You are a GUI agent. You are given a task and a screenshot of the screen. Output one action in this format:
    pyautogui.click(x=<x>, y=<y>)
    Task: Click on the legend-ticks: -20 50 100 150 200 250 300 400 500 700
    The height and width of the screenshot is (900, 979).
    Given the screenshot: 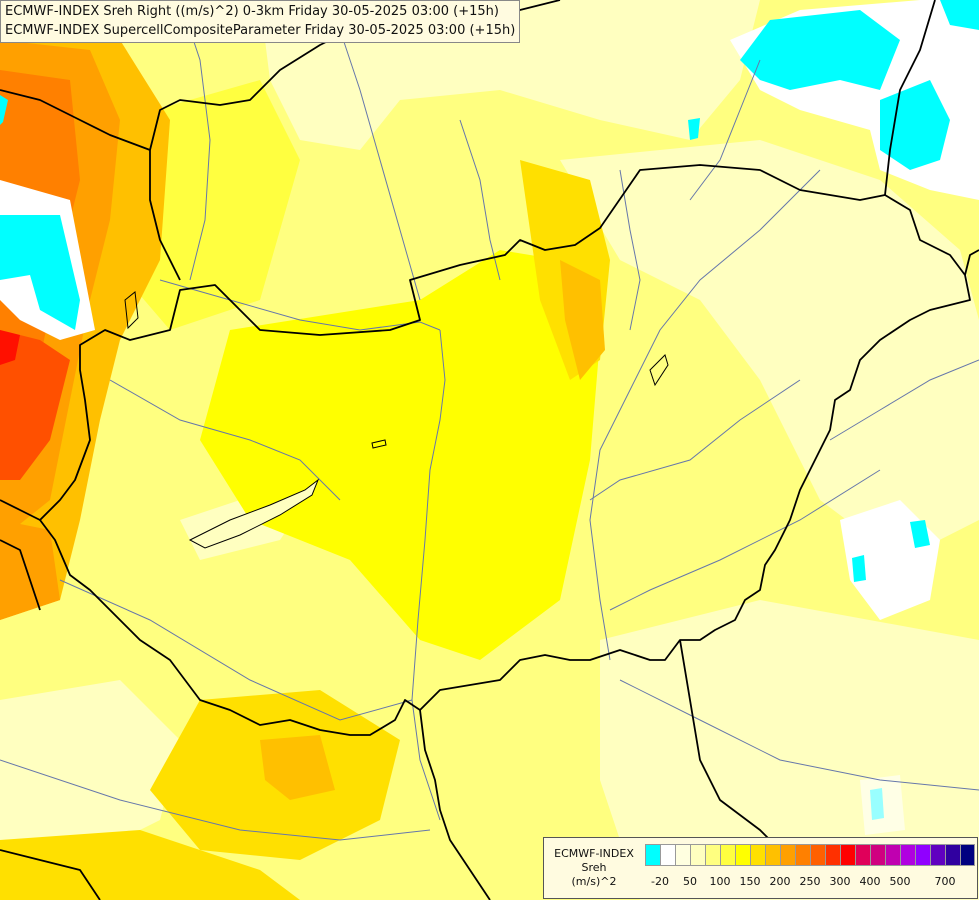 What is the action you would take?
    pyautogui.click(x=810, y=882)
    